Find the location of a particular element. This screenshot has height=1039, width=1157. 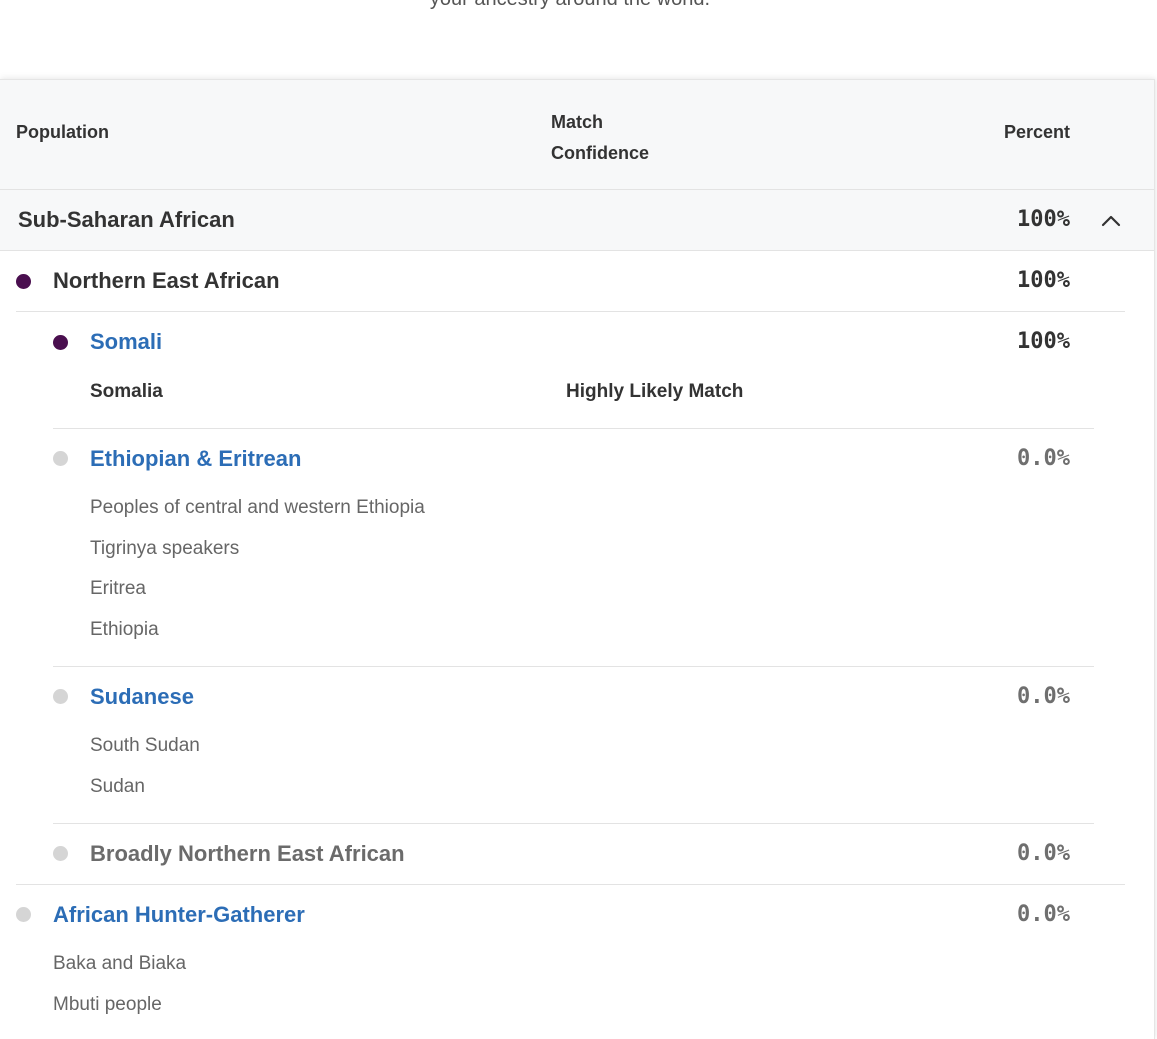

sub-region: Peoples of central and western Ethiopia is located at coordinates (257, 507).